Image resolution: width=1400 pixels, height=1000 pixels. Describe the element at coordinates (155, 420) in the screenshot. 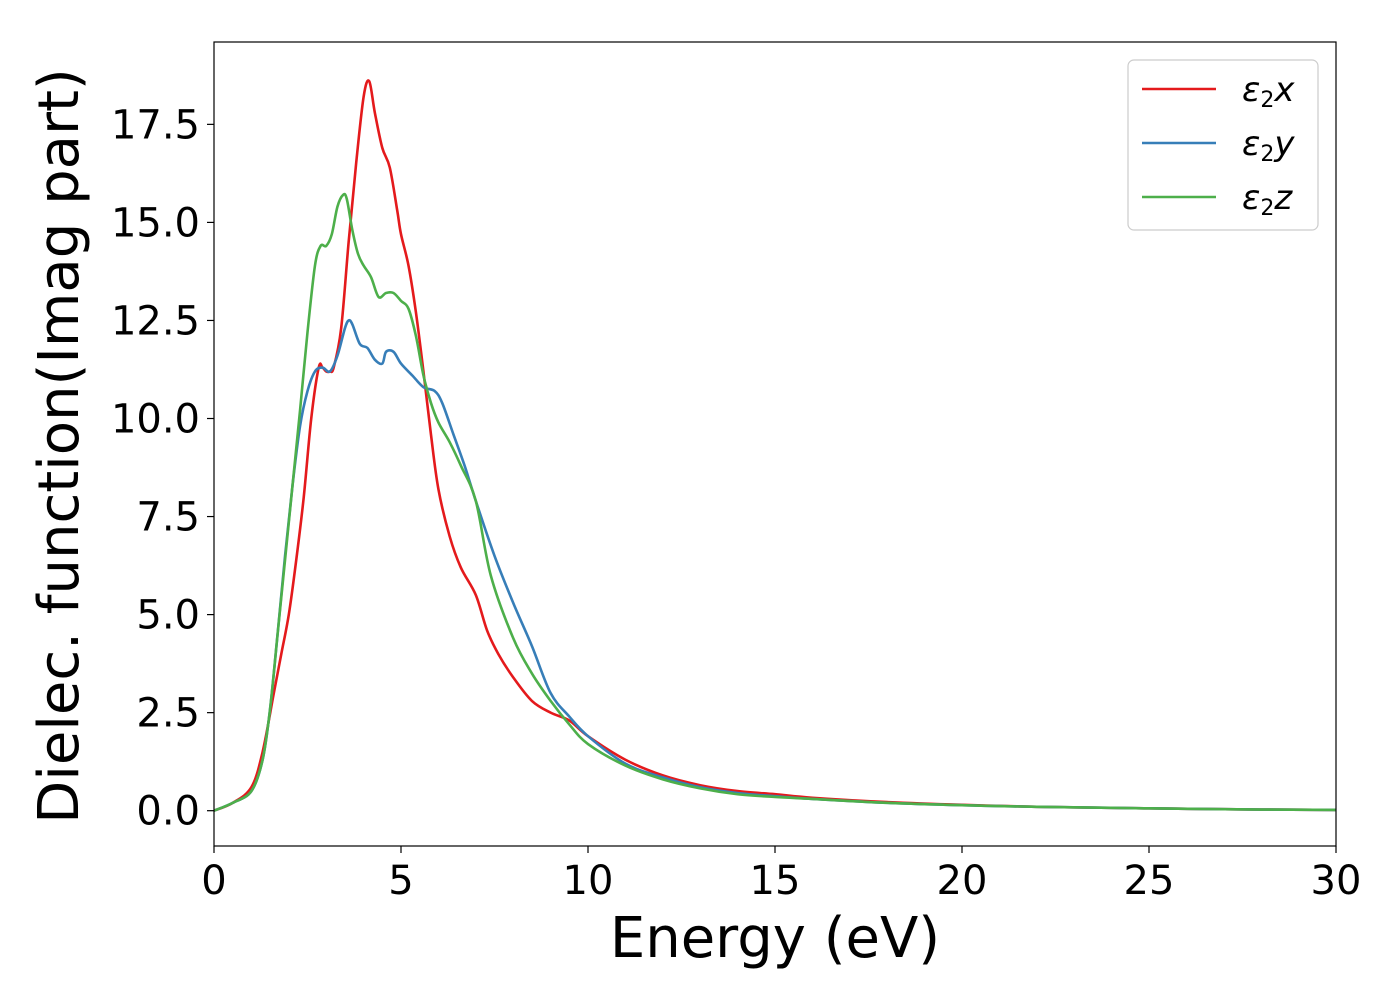

I see `y-tick-label: 10.0` at that location.